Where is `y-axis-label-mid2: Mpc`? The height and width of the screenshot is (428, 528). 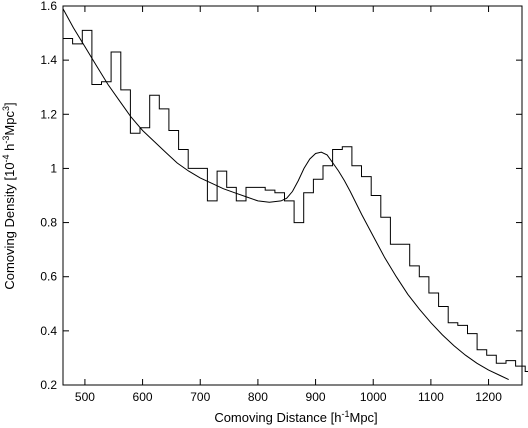
y-axis-label-mid2: Mpc is located at coordinates (9, 123).